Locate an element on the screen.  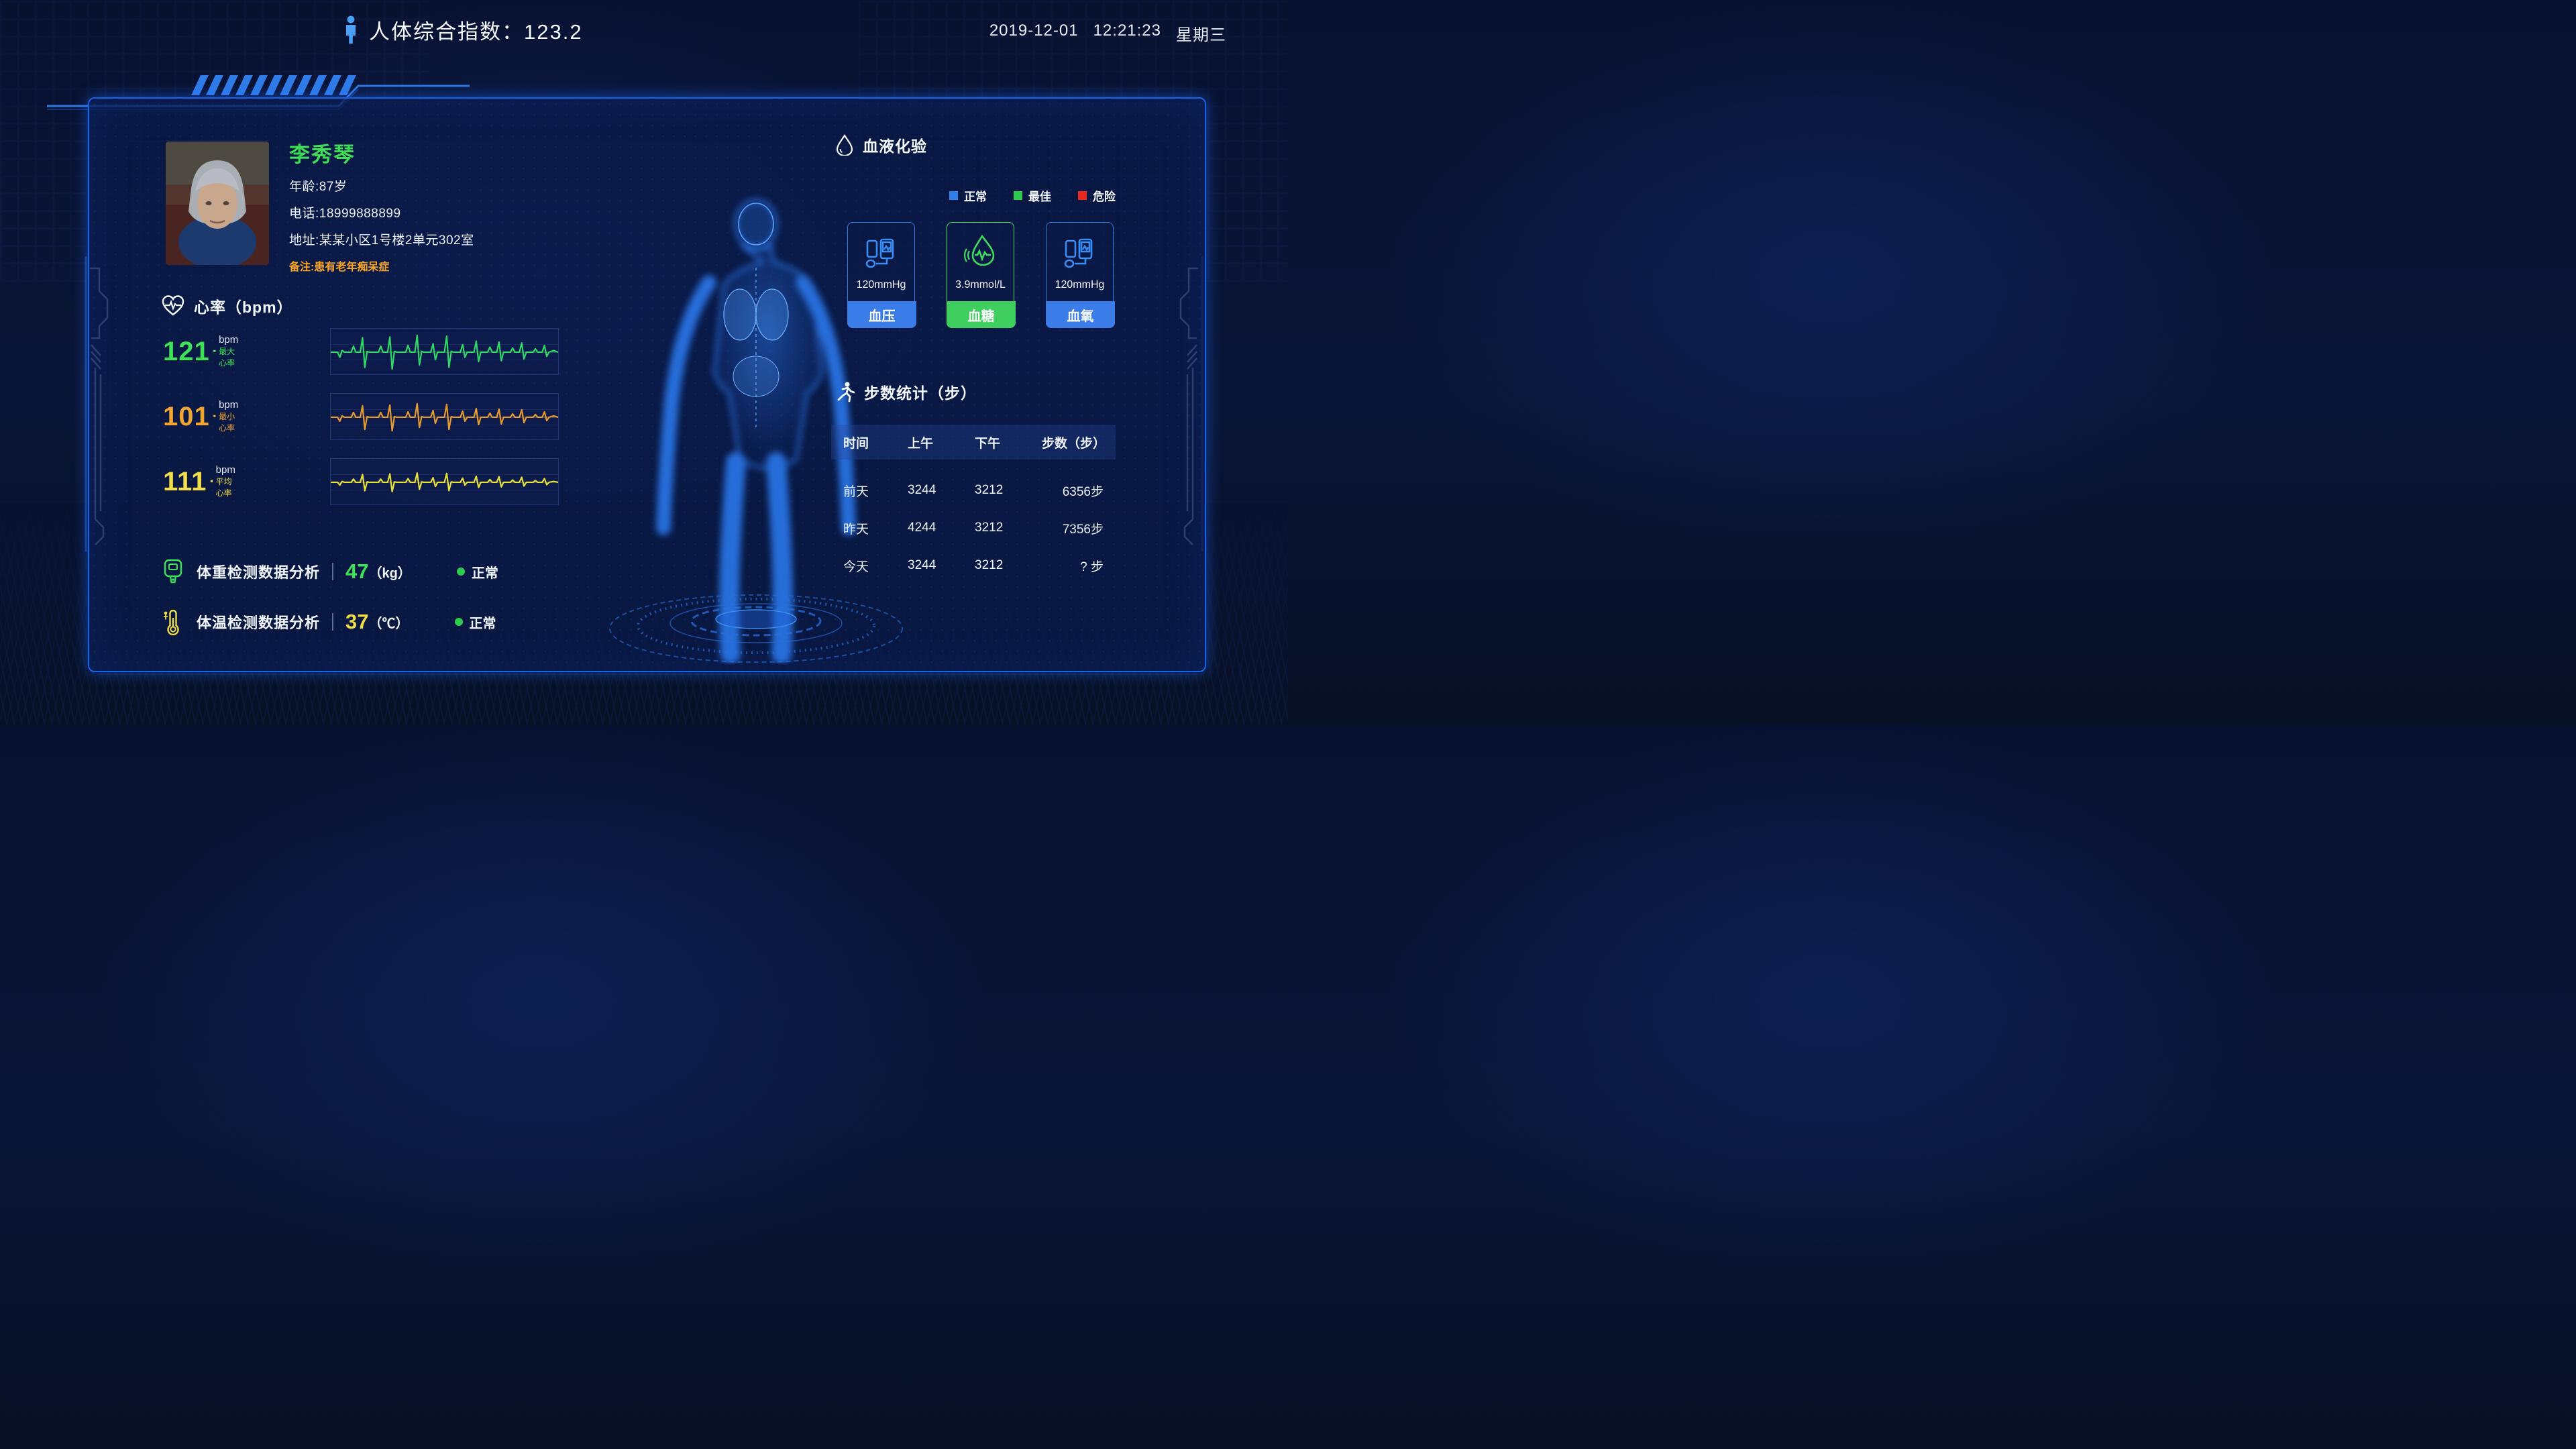
heart-rate-row-max: 121 · bpm 最大心率 is located at coordinates (364, 351).